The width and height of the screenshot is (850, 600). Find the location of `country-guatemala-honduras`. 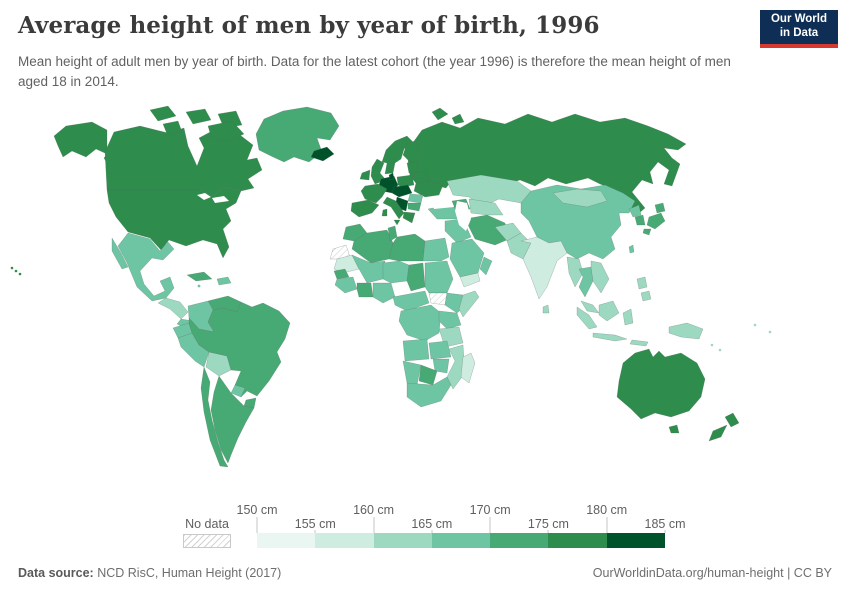

country-guatemala-honduras is located at coordinates (173, 308).